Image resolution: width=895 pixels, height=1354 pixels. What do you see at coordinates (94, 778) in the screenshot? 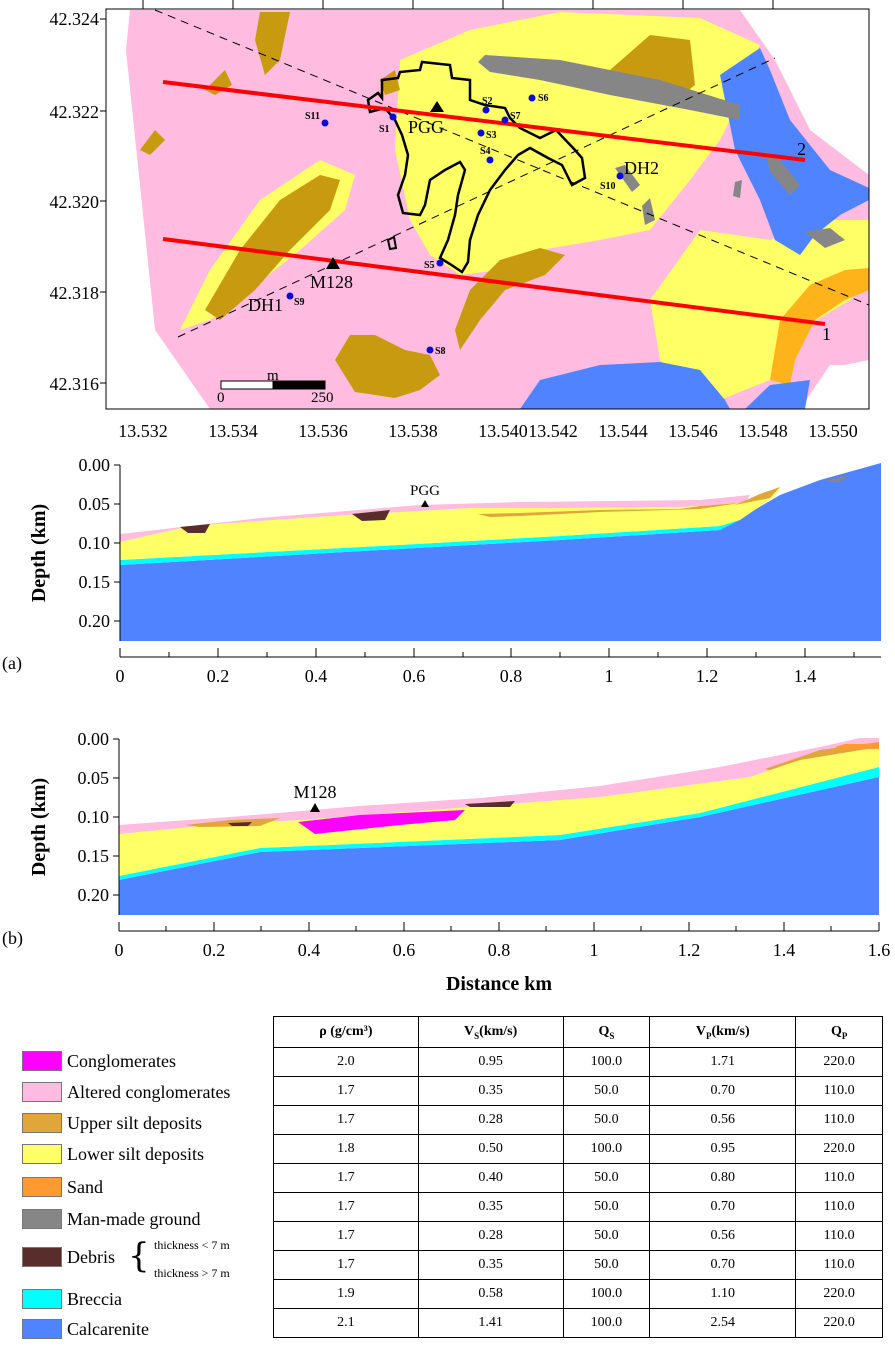
I see `section-b-y-tick: 0.05` at bounding box center [94, 778].